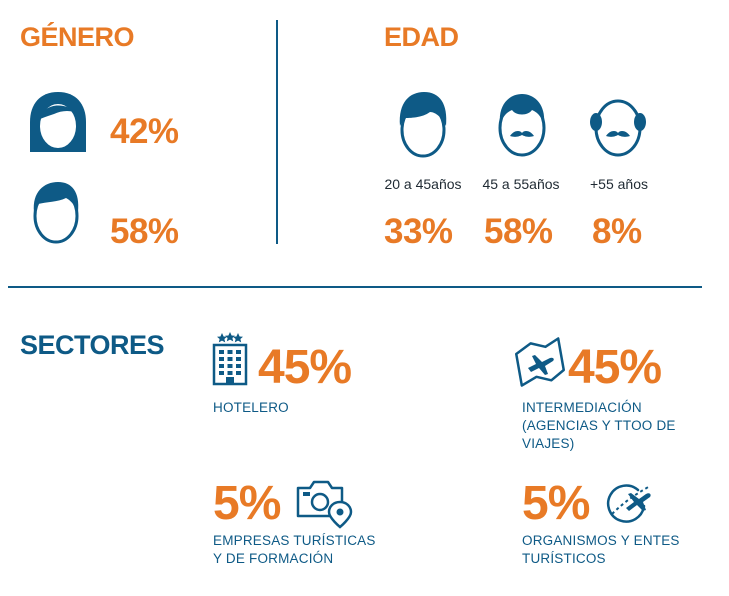 This screenshot has width=729, height=596. Describe the element at coordinates (294, 550) in the screenshot. I see `sector-empresas-label: EMPRESAS TURÍSTICAS Y DE FORMACIÓN` at that location.